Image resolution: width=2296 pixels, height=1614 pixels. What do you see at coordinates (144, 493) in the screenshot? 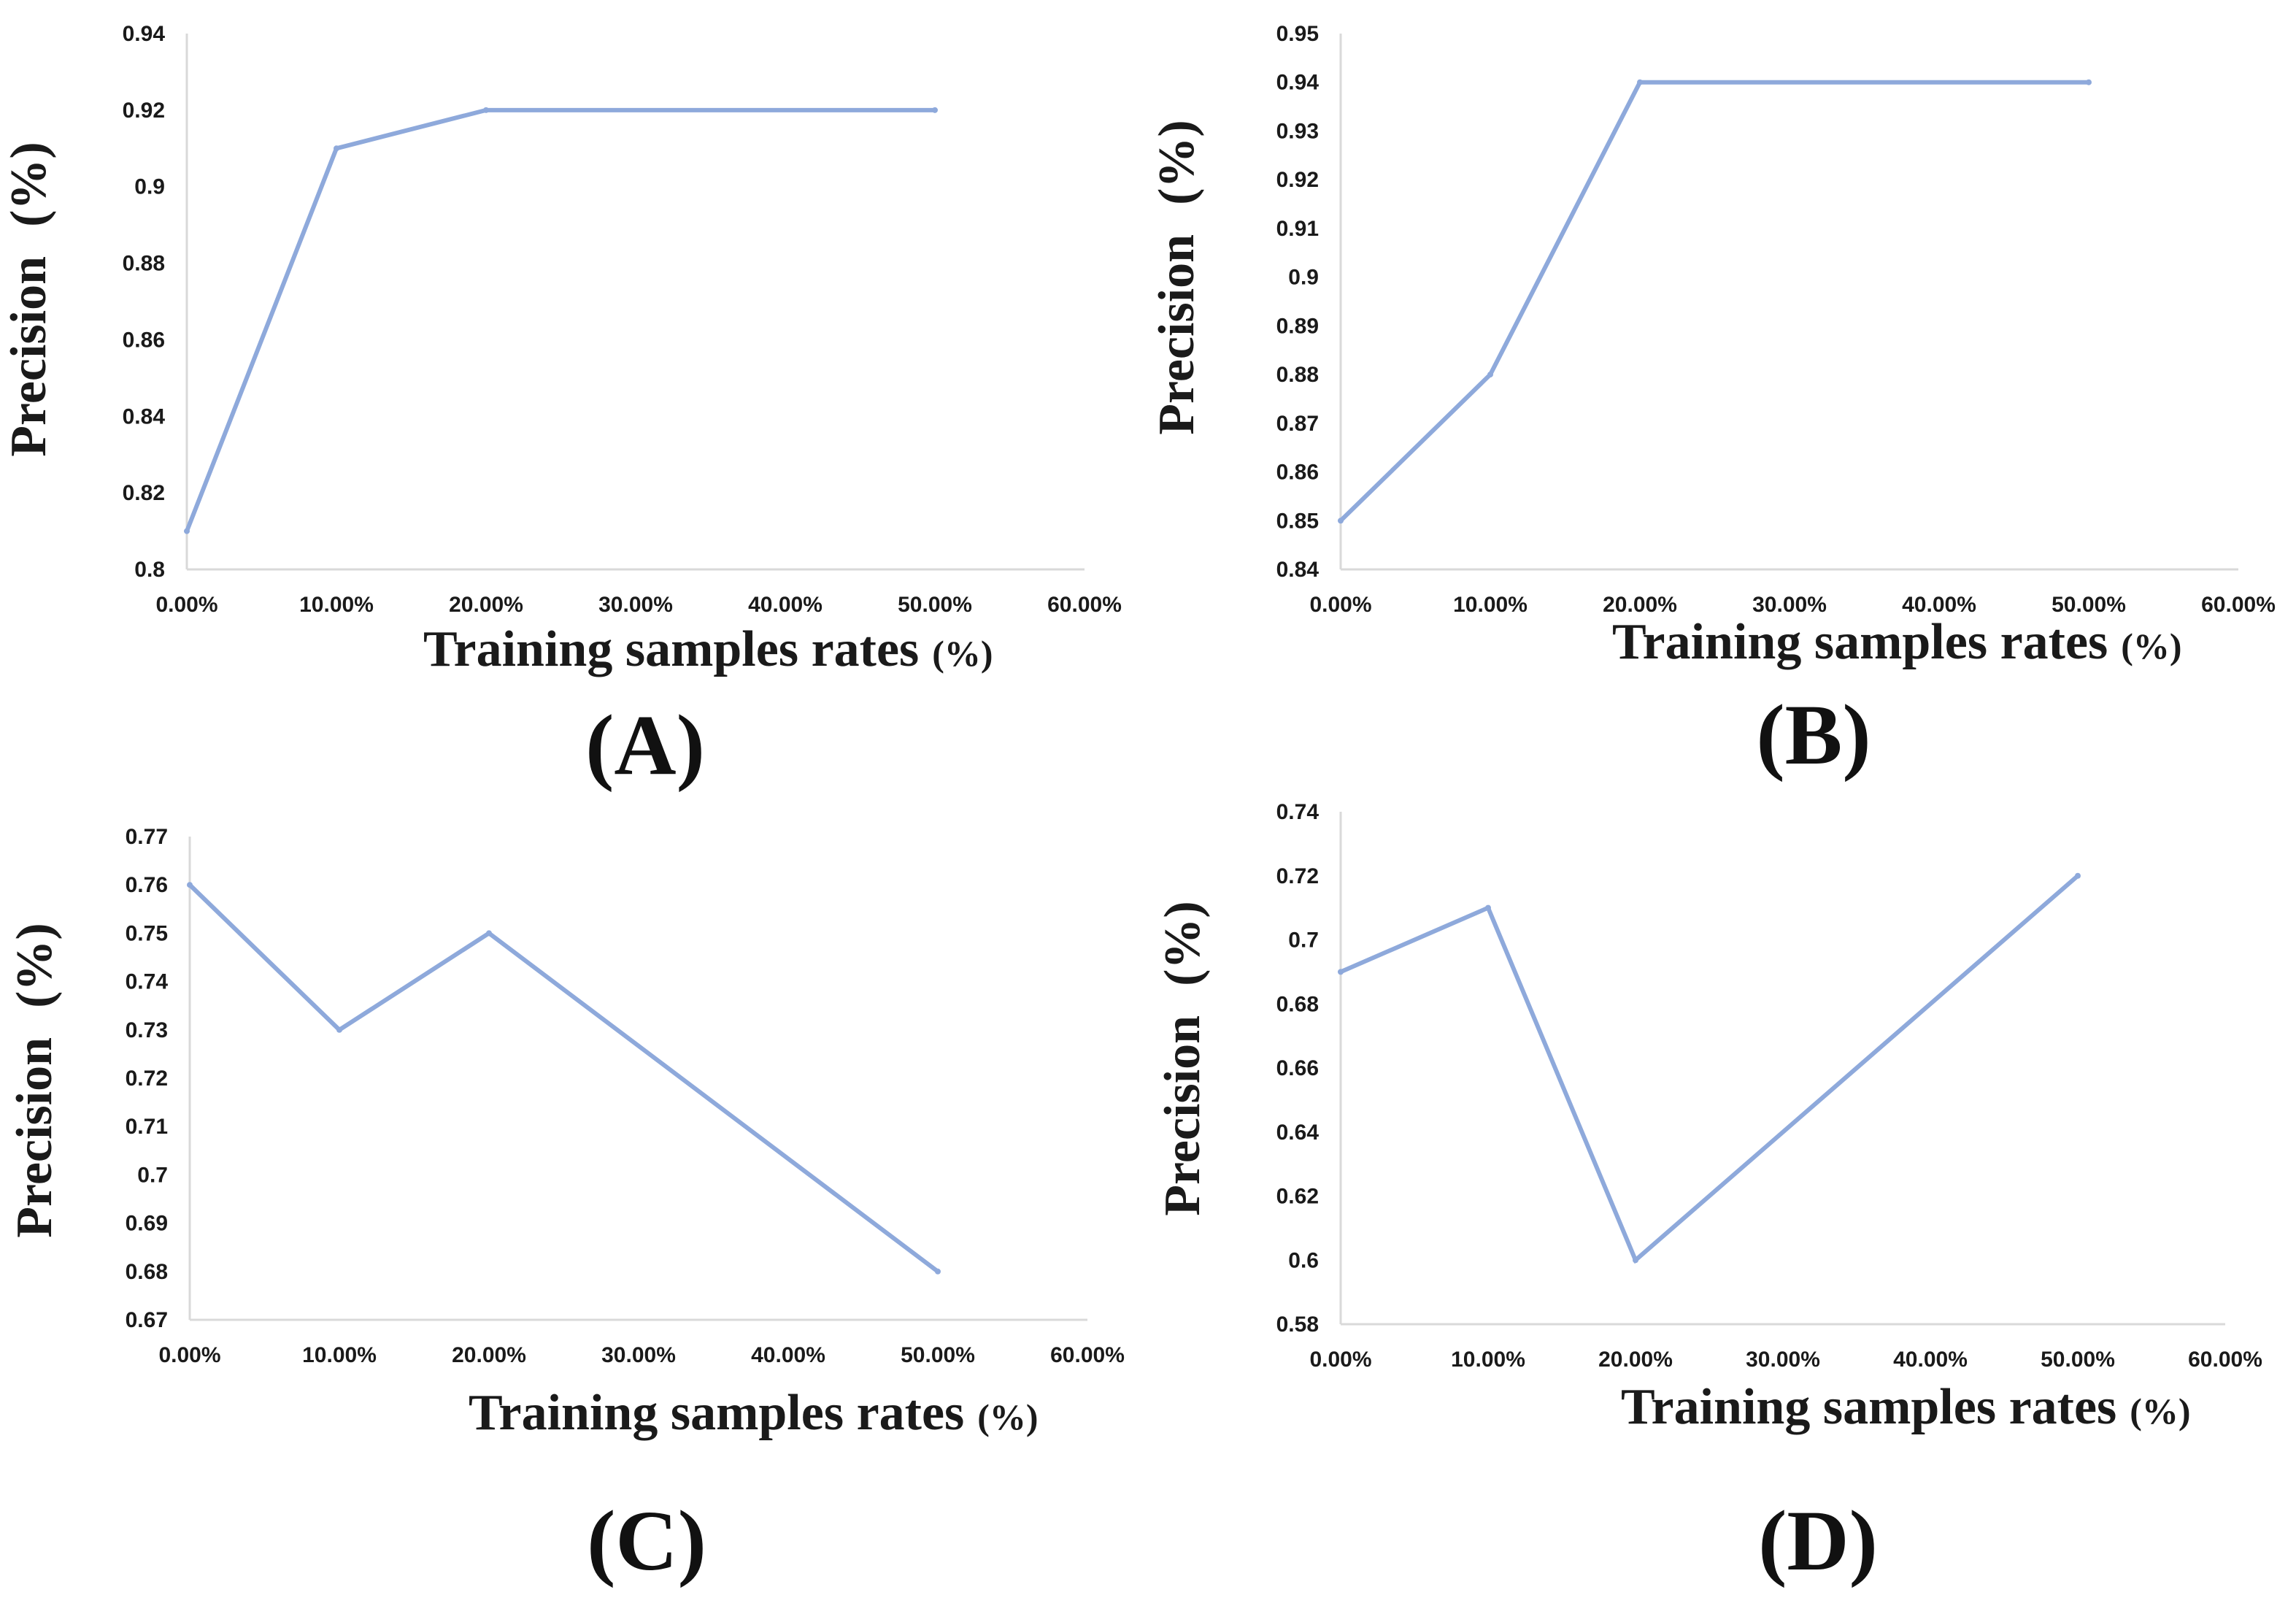
I see `y-tick-label: 0.82` at bounding box center [144, 493].